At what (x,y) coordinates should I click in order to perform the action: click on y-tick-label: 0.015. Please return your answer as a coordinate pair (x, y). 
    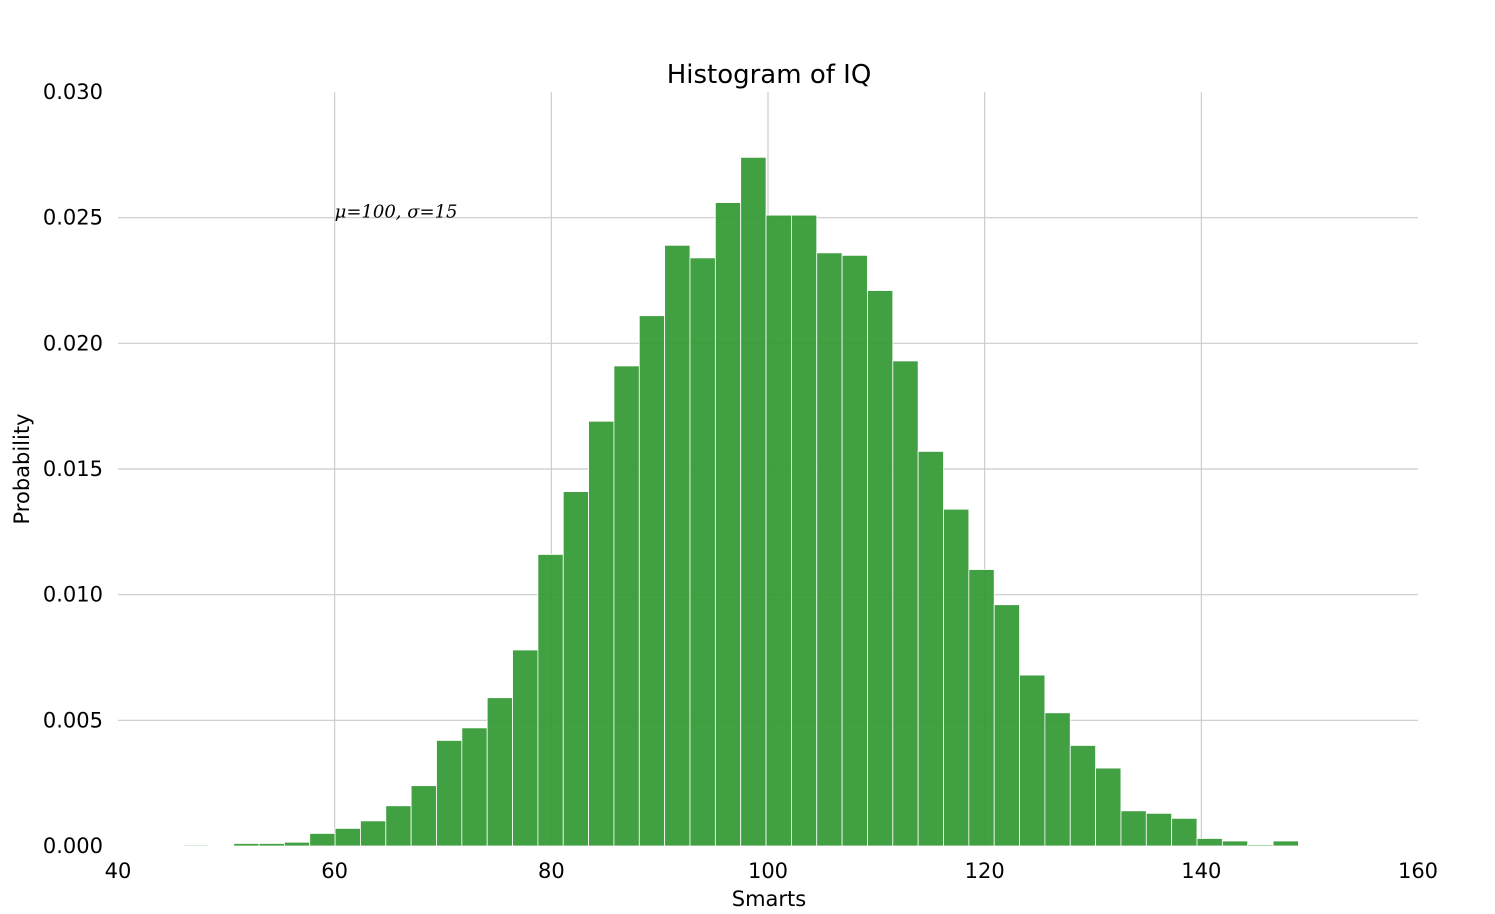
    Looking at the image, I should click on (73, 469).